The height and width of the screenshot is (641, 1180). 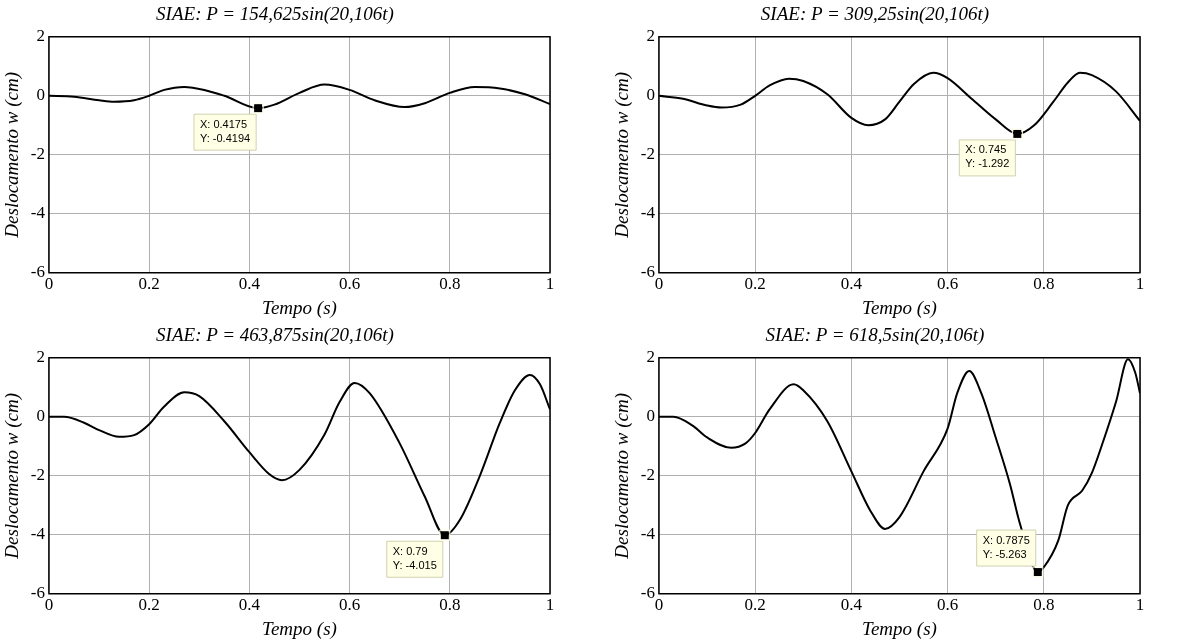 What do you see at coordinates (875, 335) in the screenshot?
I see `chart-title: SIAE: P = 618,5sin(20,106t)` at bounding box center [875, 335].